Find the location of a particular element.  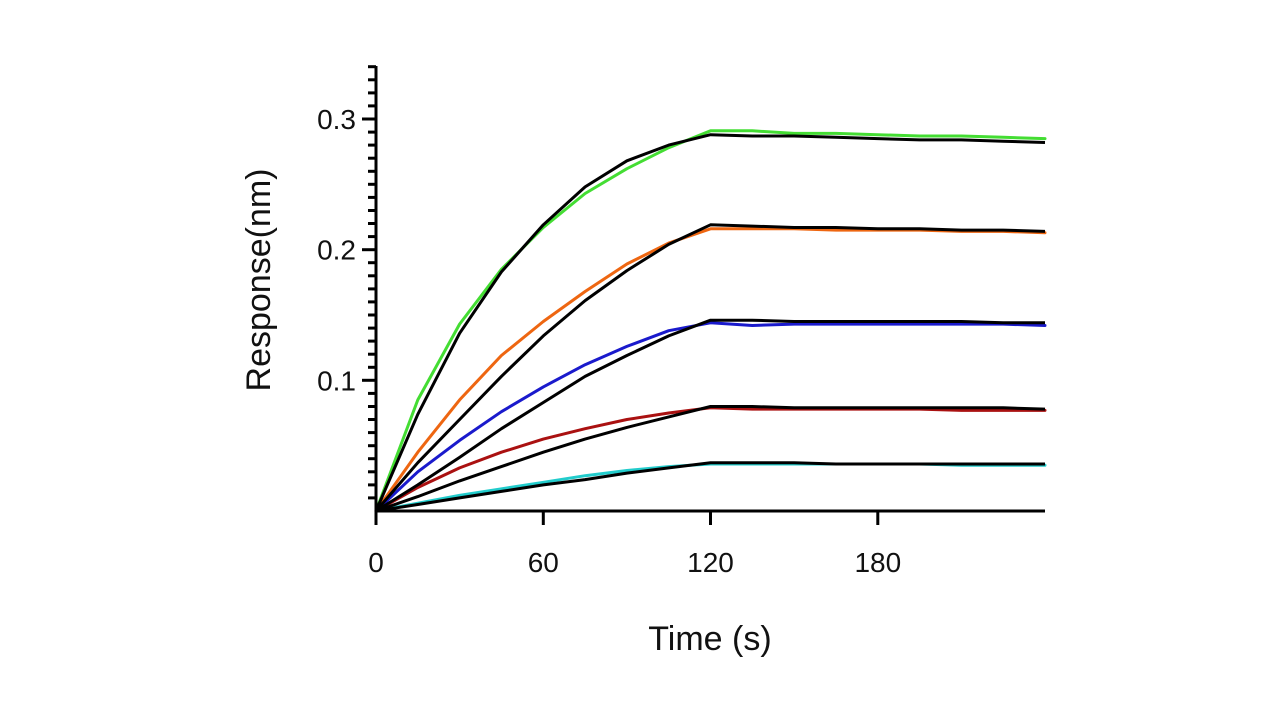

y-tick-label: 0.1 is located at coordinates (336, 380).